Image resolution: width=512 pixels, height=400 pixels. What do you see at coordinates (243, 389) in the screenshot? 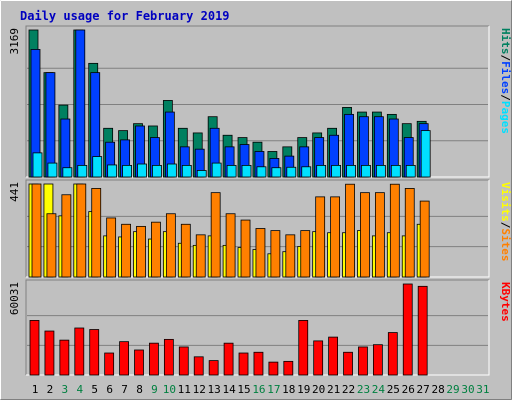
I see `day-label-15: 15` at bounding box center [243, 389].